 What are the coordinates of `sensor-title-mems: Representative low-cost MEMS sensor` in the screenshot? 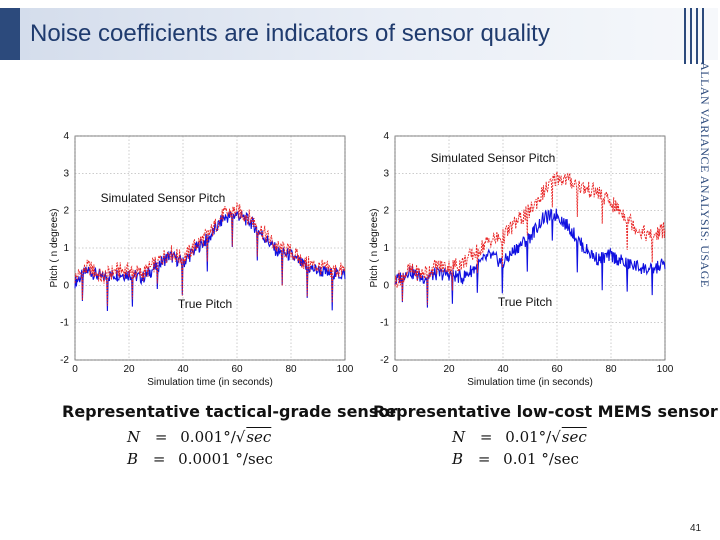 It's located at (545, 411).